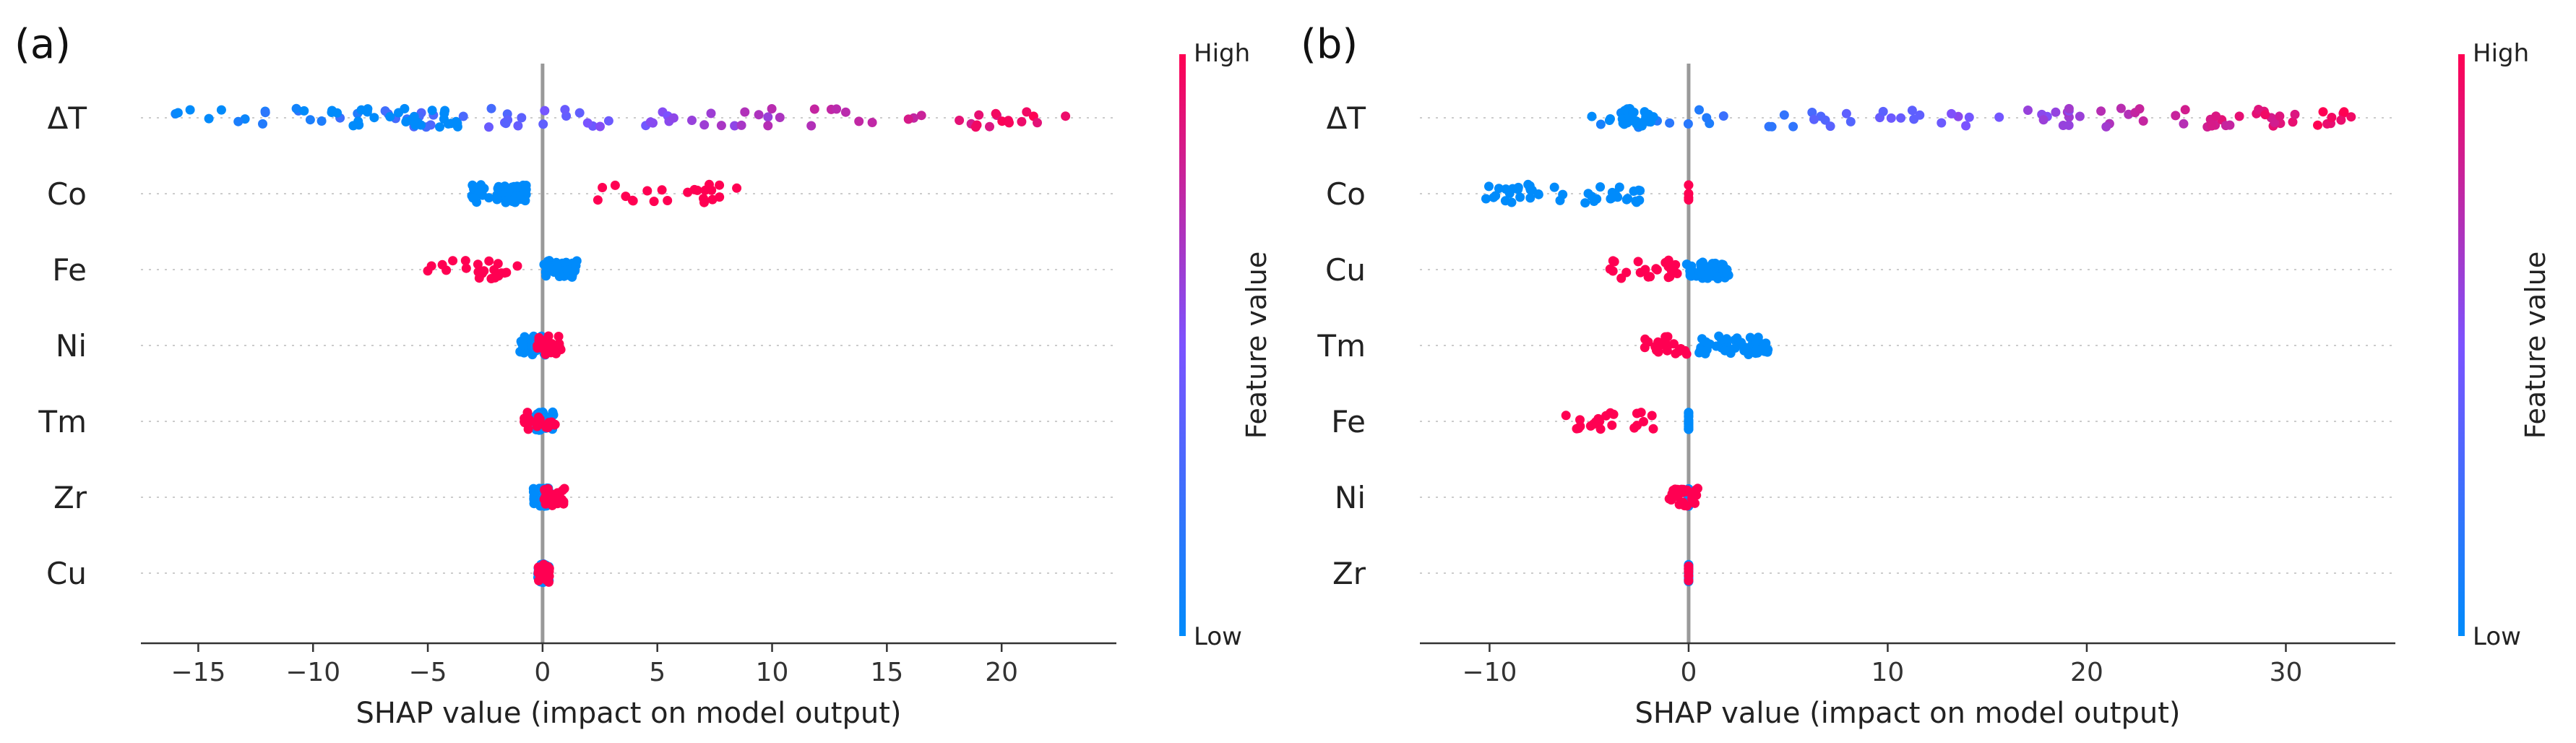 This screenshot has height=743, width=2576. What do you see at coordinates (69, 270) in the screenshot?
I see `feature-label: Fe` at bounding box center [69, 270].